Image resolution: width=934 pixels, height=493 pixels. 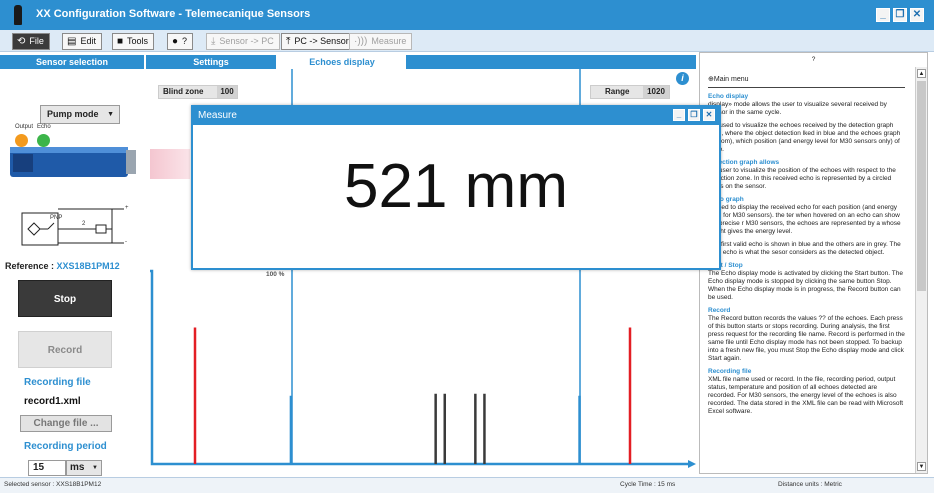 What do you see at coordinates (648, 484) in the screenshot?
I see `cycle-time-status: Cycle Time : 15 ms` at bounding box center [648, 484].